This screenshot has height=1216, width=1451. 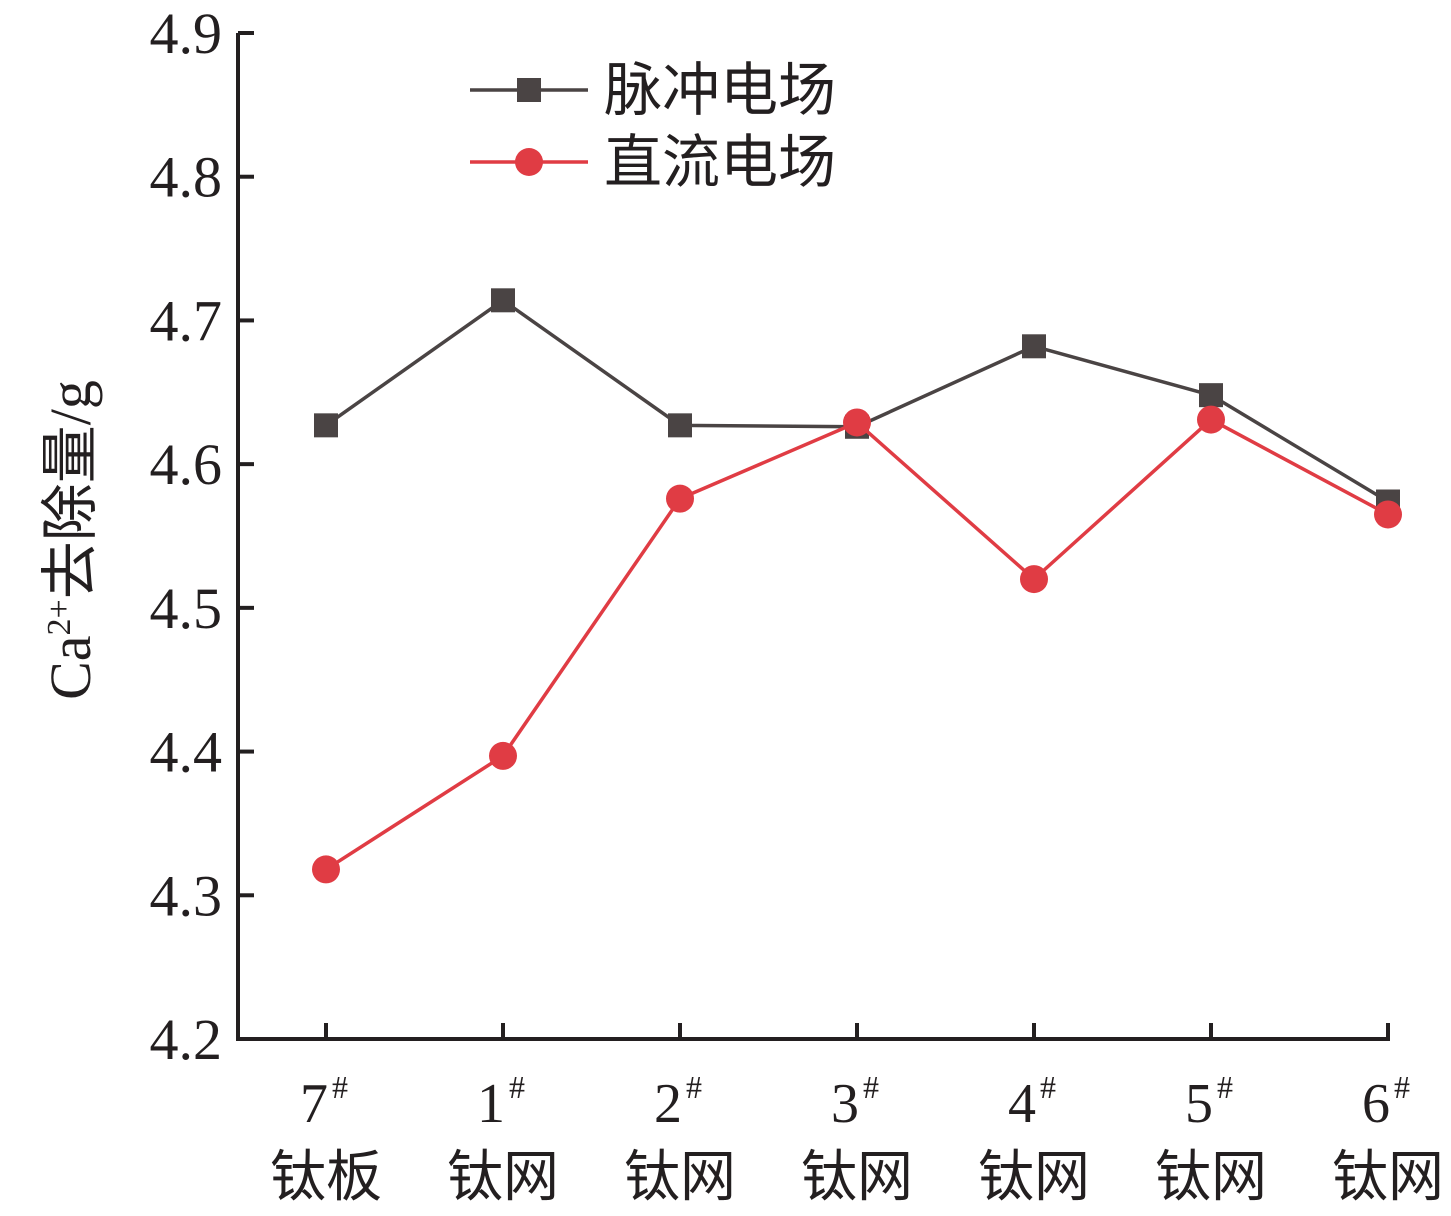 What do you see at coordinates (720, 90) in the screenshot?
I see `legend-label: 脉冲电场` at bounding box center [720, 90].